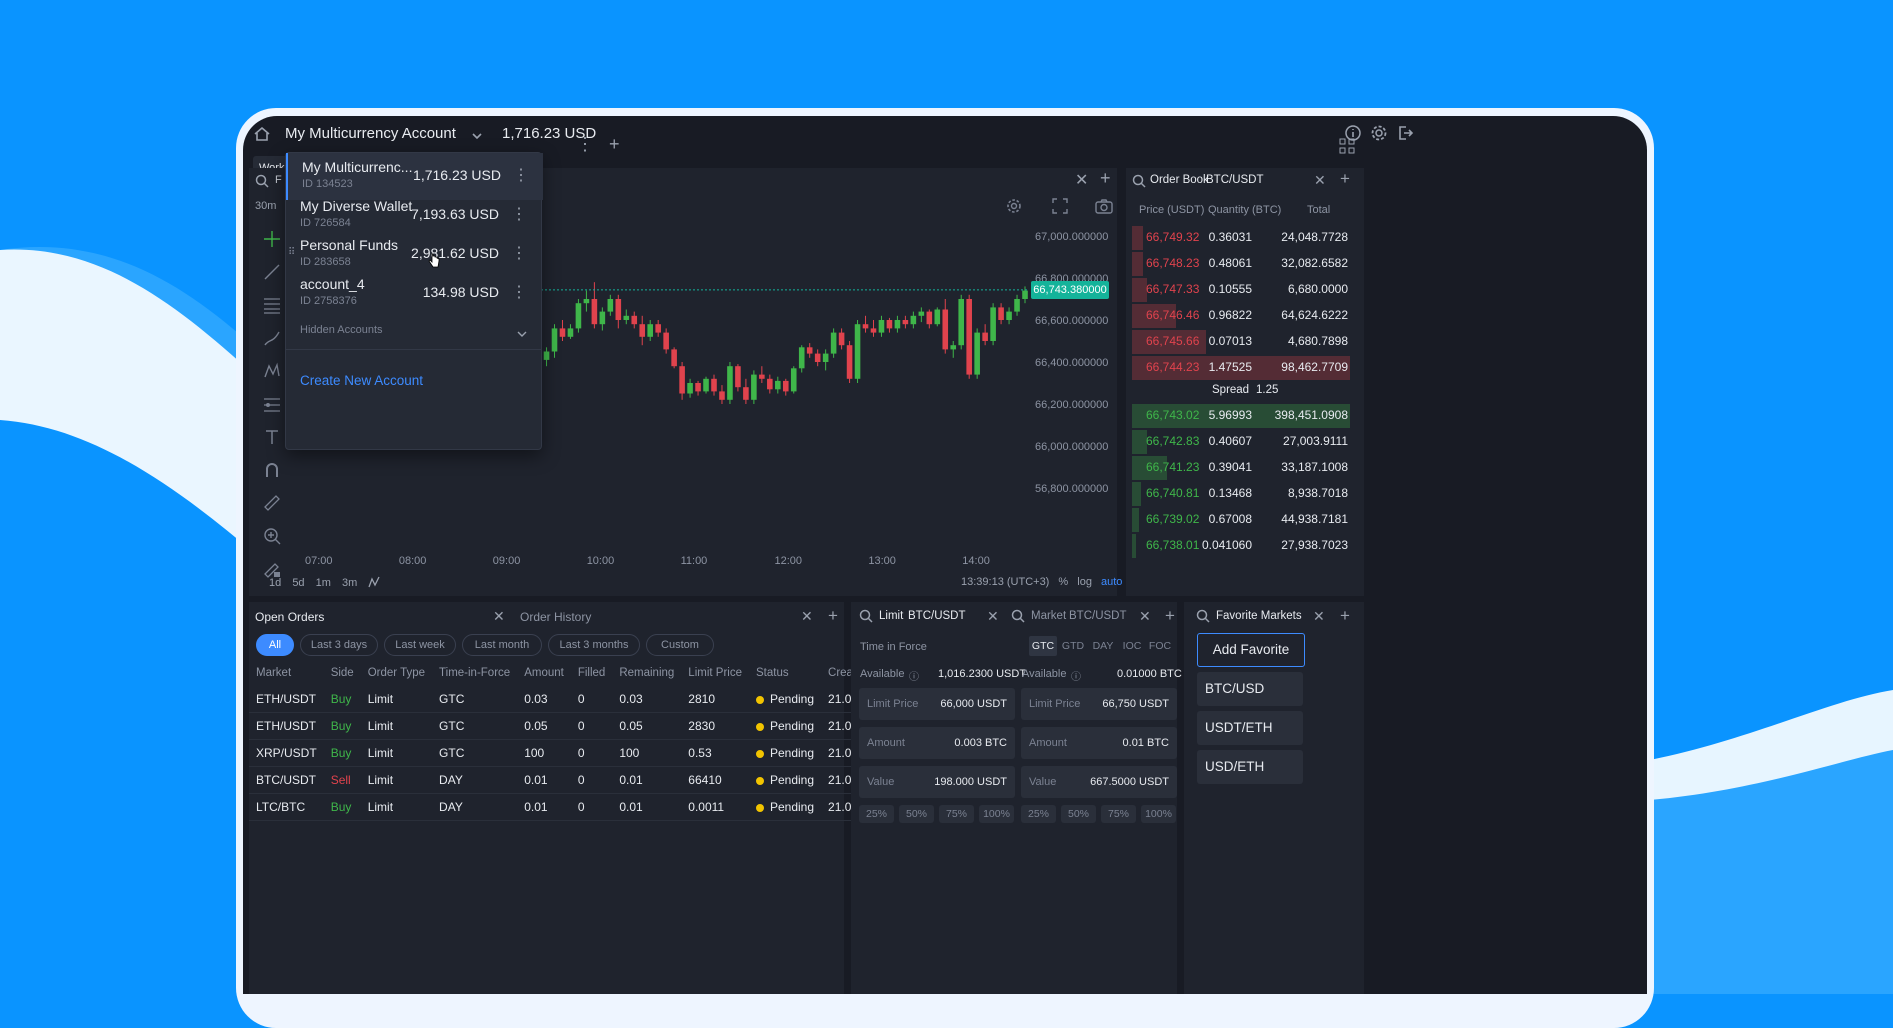 Image resolution: width=1893 pixels, height=1028 pixels. Describe the element at coordinates (323, 583) in the screenshot. I see `range-1m: 1m` at that location.